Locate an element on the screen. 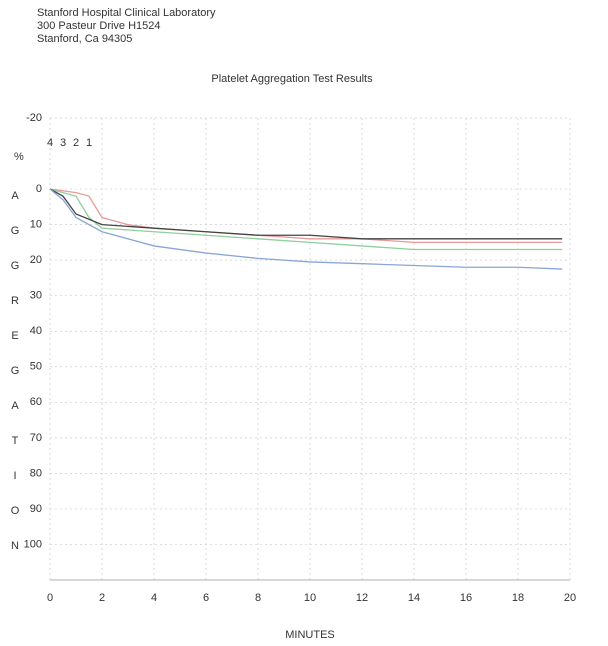  y-tick-label: 40 is located at coordinates (36, 331).